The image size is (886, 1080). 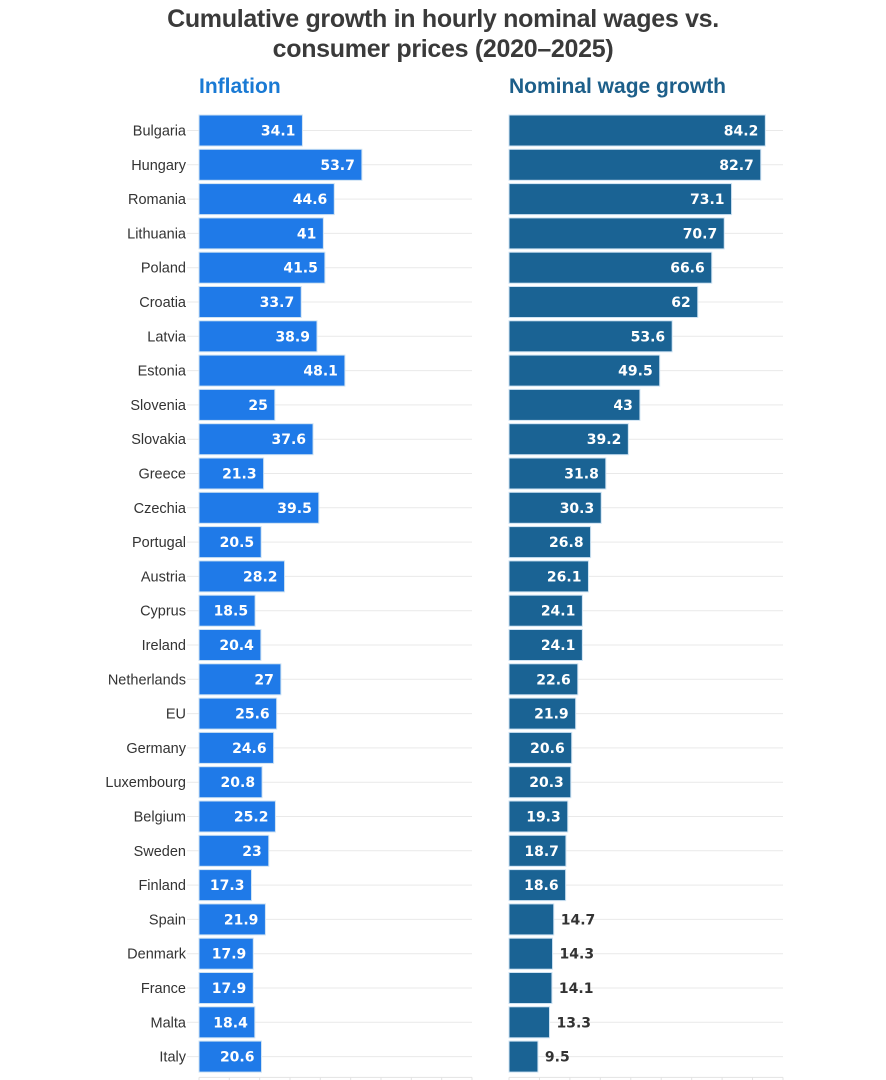 I want to click on category-label: Netherlands, so click(x=147, y=680).